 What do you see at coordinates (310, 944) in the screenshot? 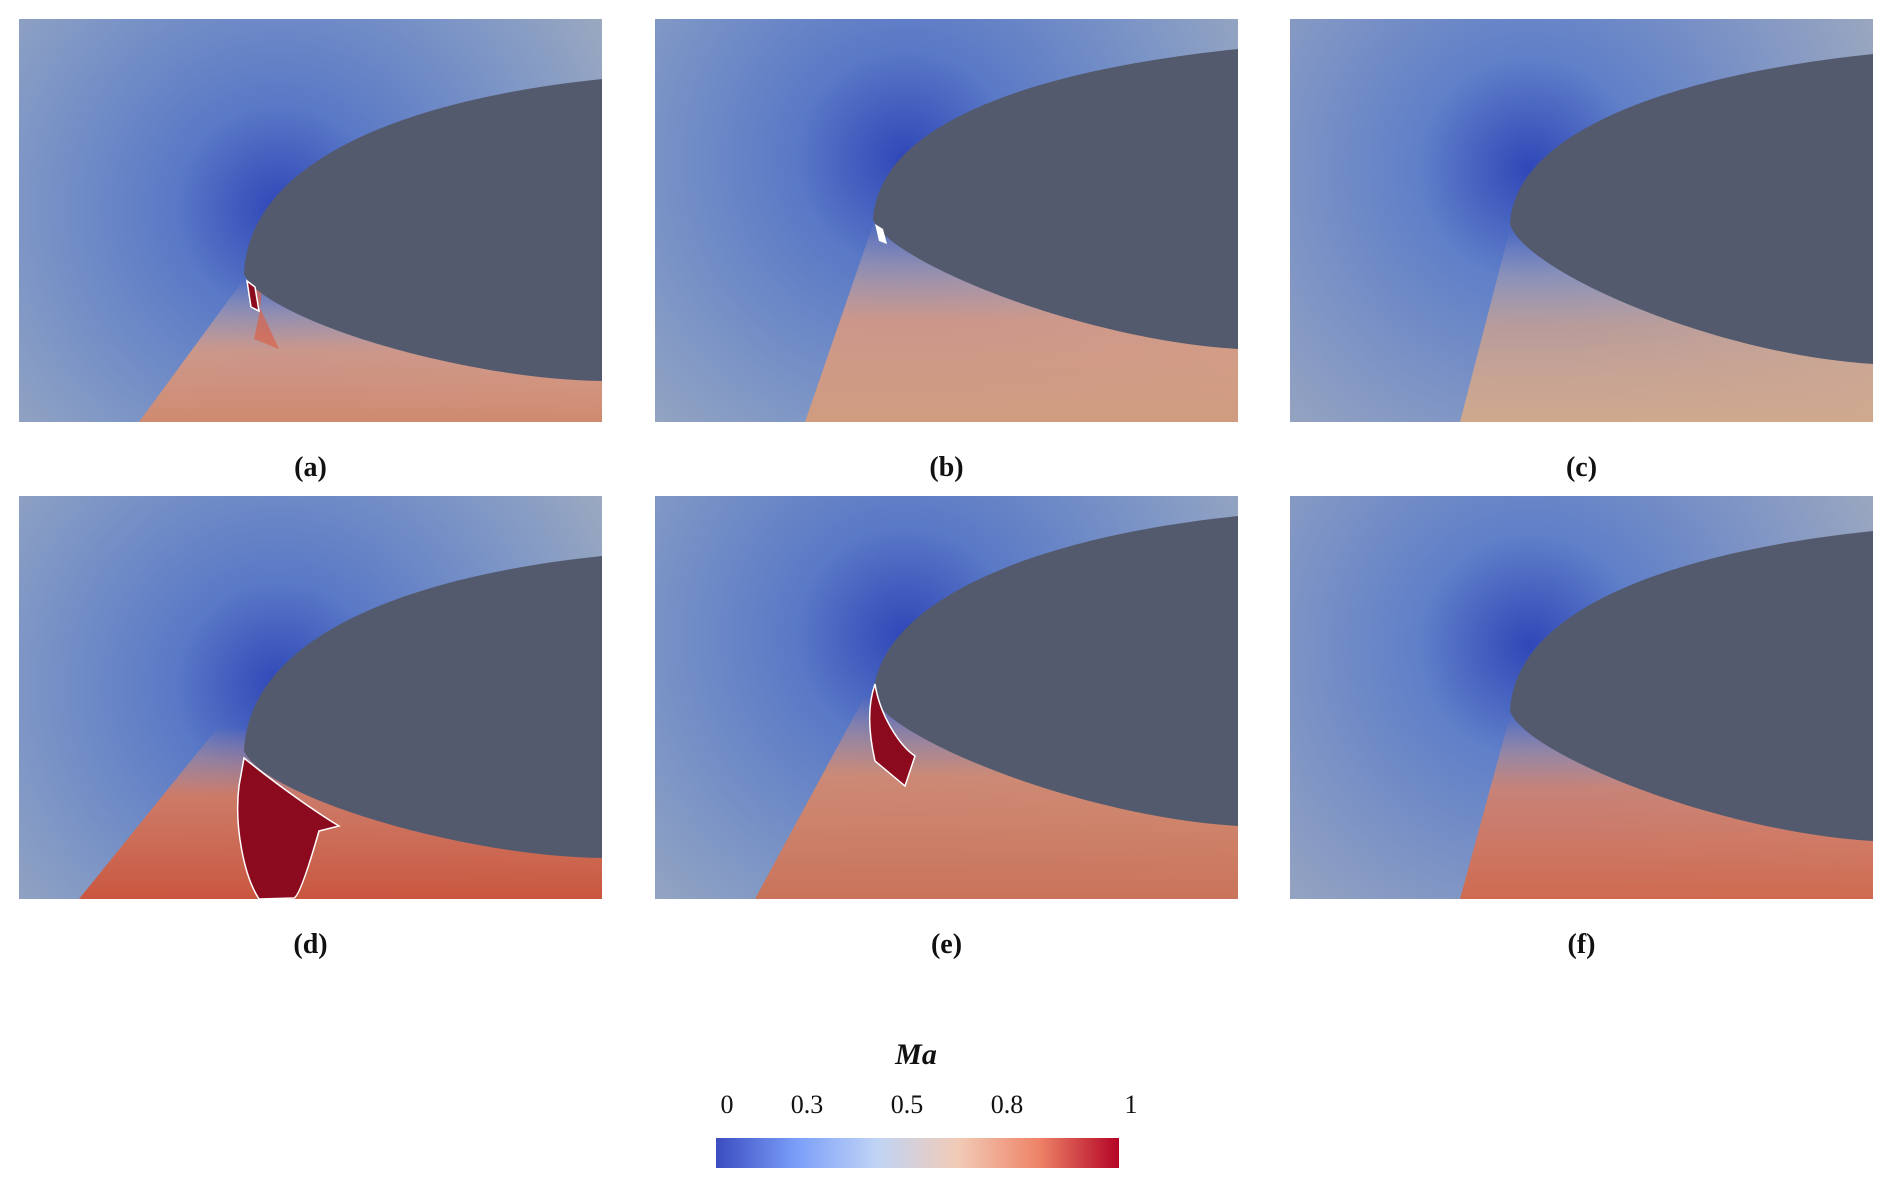
I see `caption-d: (d)` at bounding box center [310, 944].